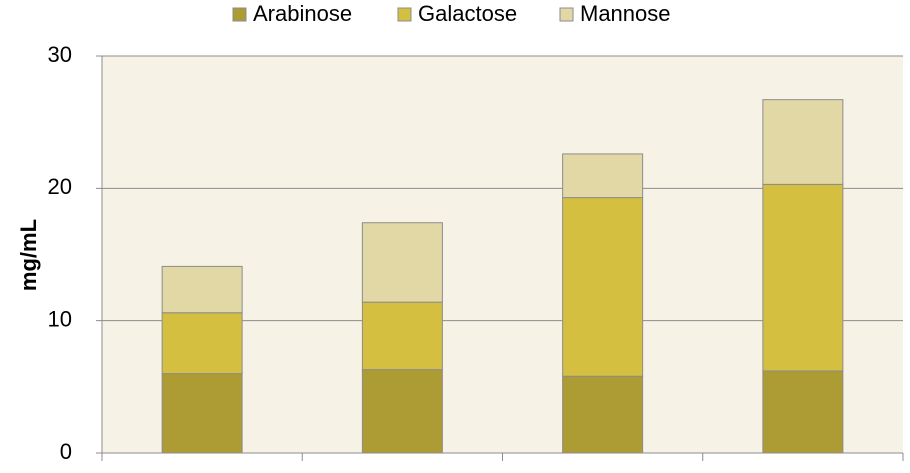  What do you see at coordinates (60, 318) in the screenshot?
I see `y-tick-label: 10` at bounding box center [60, 318].